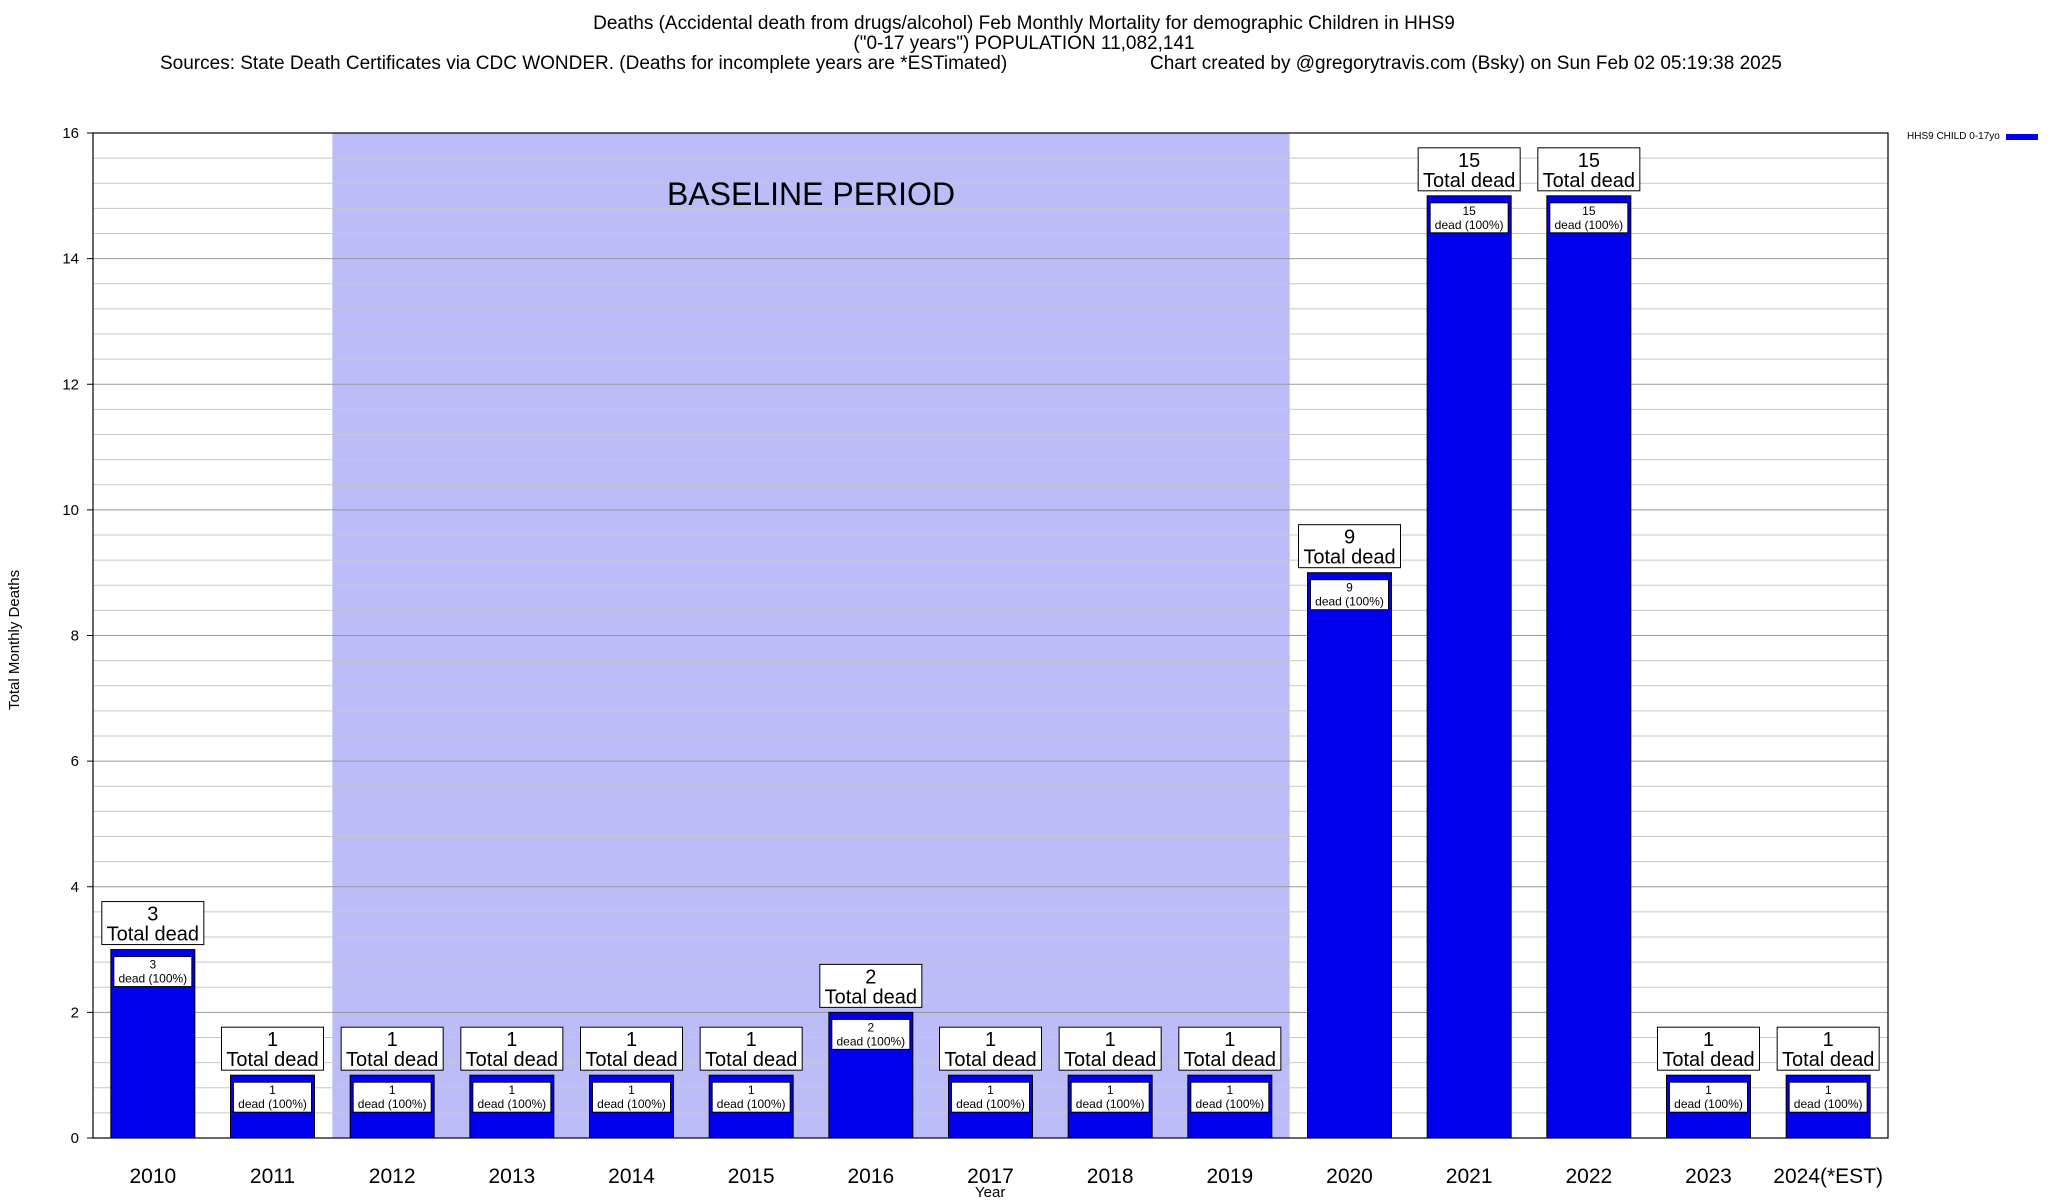  What do you see at coordinates (2021, 136) in the screenshot?
I see `legend-swatch` at bounding box center [2021, 136].